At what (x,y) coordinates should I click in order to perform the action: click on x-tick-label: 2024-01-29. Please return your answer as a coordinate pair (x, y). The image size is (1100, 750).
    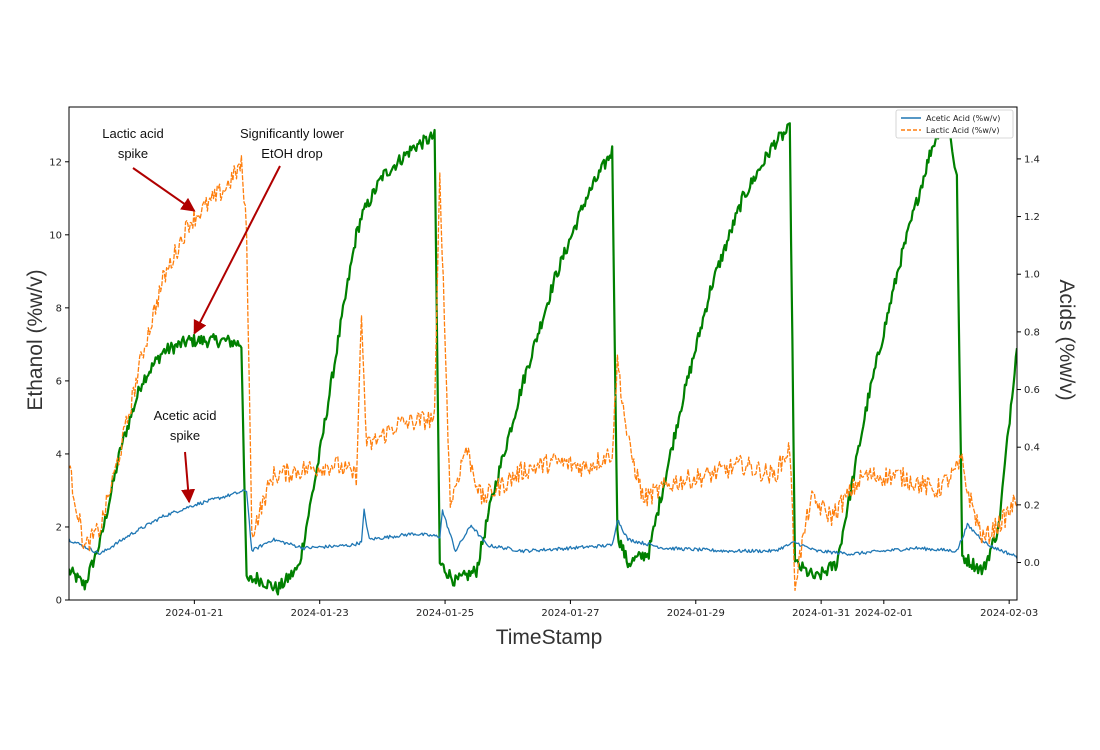
    Looking at the image, I should click on (696, 613).